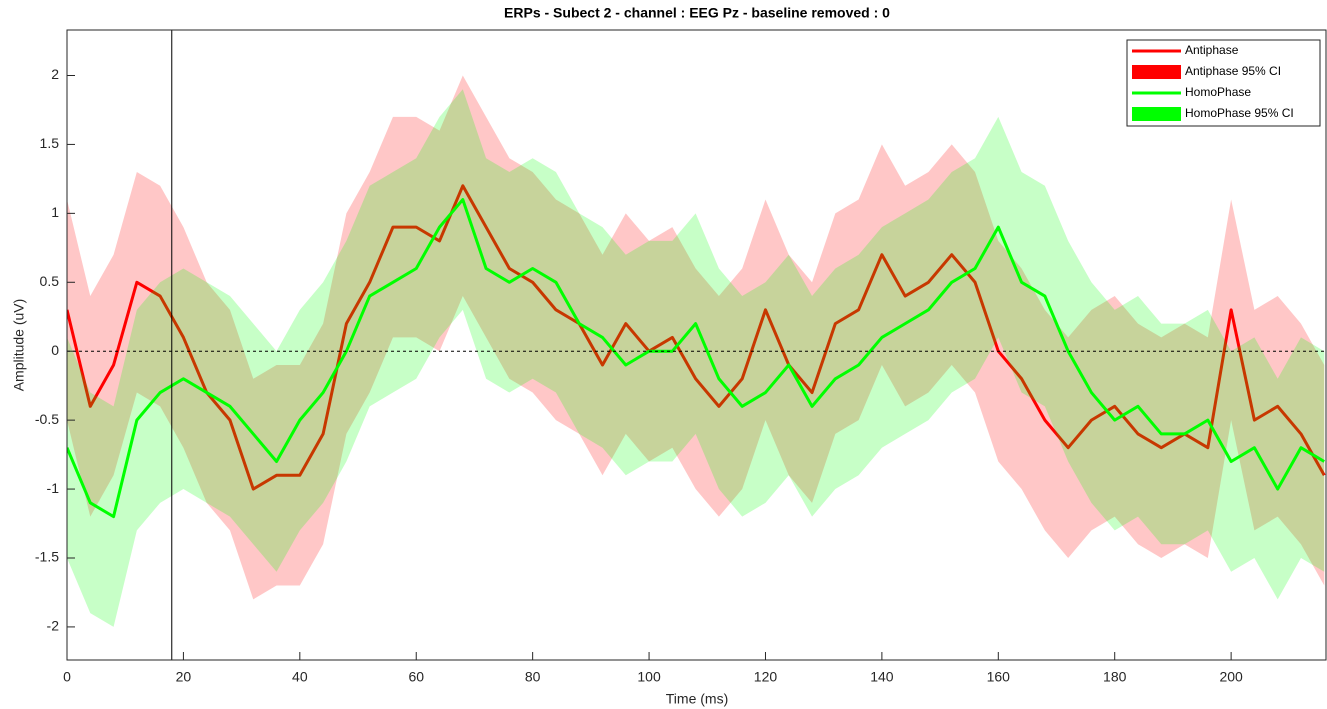 This screenshot has width=1327, height=709. I want to click on x-tick-label: 20, so click(184, 677).